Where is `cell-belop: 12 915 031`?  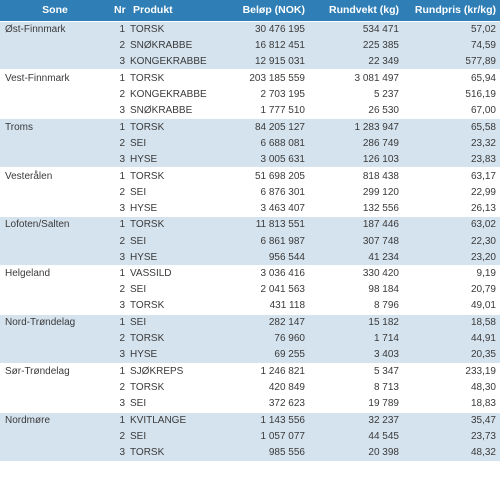
cell-belop: 12 915 031 is located at coordinates (279, 61).